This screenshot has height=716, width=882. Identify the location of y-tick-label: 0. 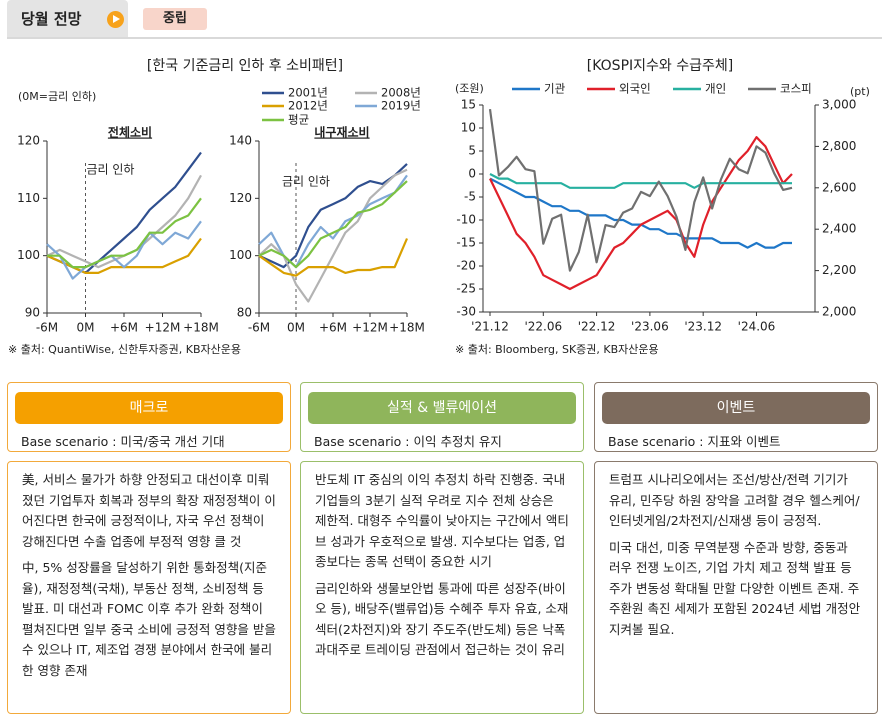
(472, 174).